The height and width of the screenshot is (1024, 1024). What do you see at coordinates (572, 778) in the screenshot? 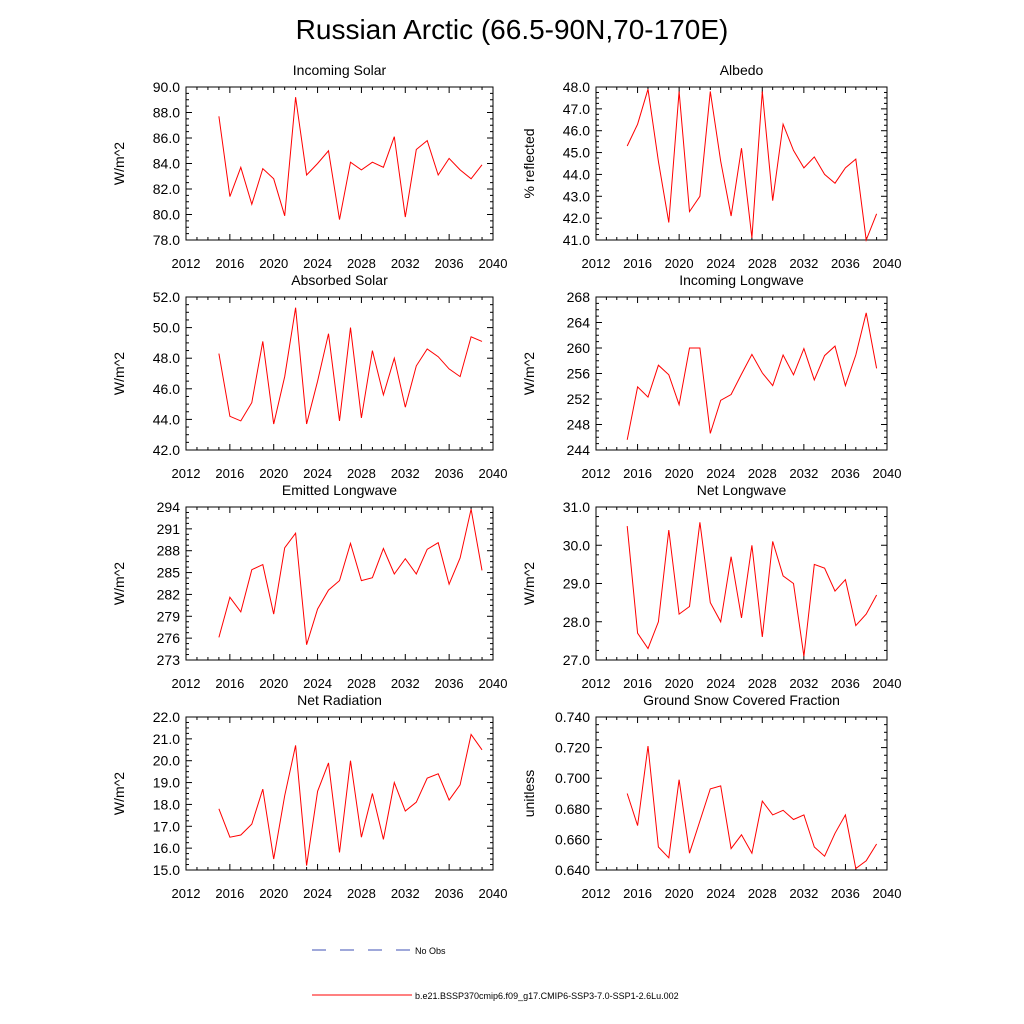
I see `y-tick-label: 0.700` at bounding box center [572, 778].